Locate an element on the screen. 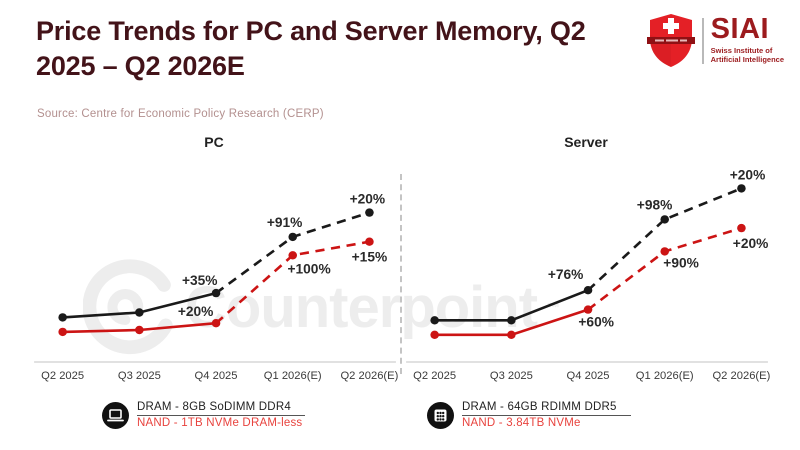 The height and width of the screenshot is (450, 800). legend-server-dram: DRAM - 64GB RDIMM DDR5 is located at coordinates (546, 408).